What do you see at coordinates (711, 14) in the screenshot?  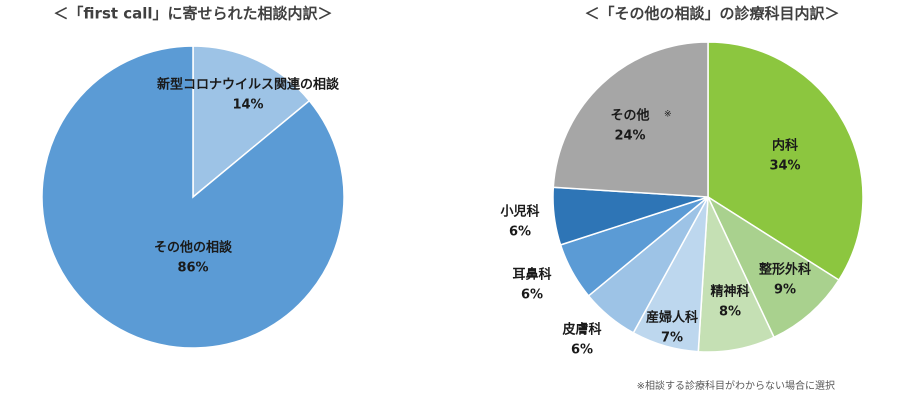 I see `chart-title: ＜「その他の相談」の診療科目内訳＞` at bounding box center [711, 14].